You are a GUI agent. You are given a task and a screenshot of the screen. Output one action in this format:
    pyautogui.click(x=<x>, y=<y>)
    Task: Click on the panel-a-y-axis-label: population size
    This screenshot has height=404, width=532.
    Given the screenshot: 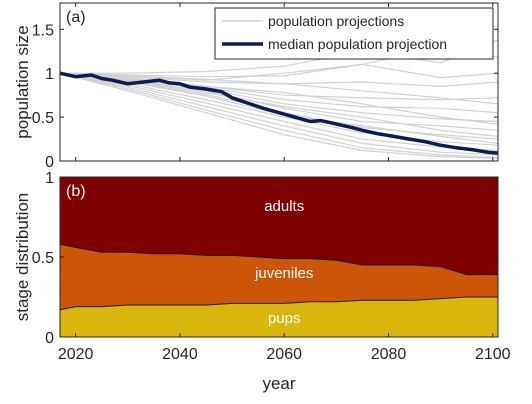 What is the action you would take?
    pyautogui.click(x=22, y=81)
    